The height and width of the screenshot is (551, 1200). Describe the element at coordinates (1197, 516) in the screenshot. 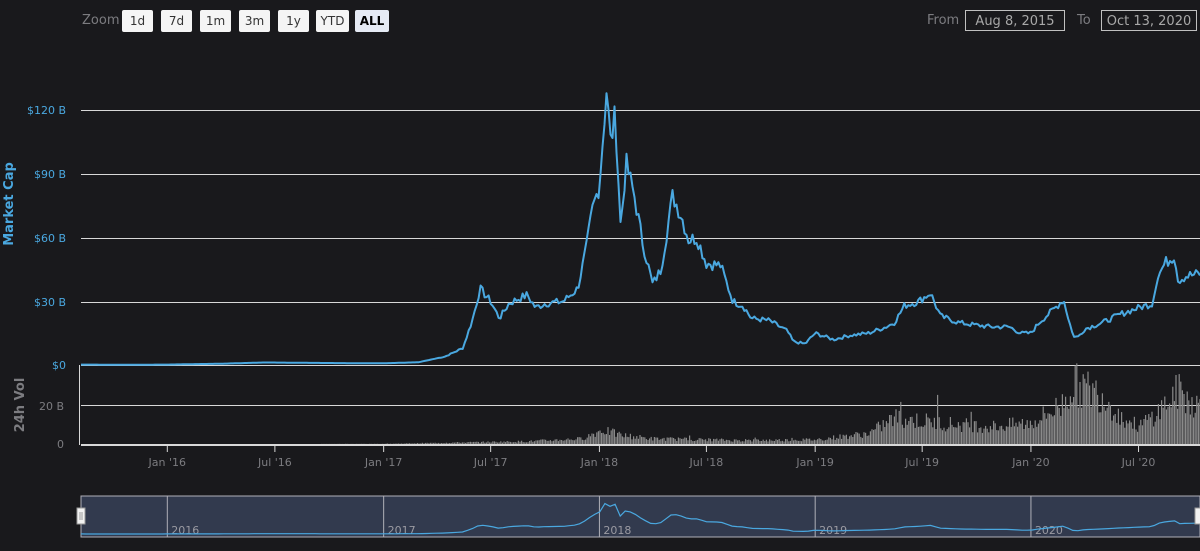

I see `navigator-right-handle` at that location.